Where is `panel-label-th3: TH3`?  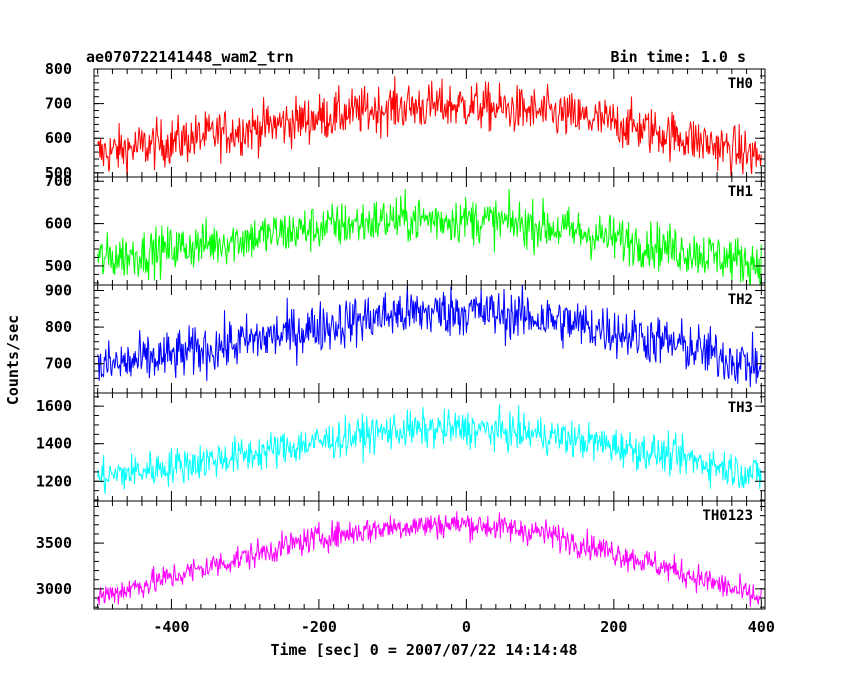 panel-label-th3: TH3 is located at coordinates (740, 408).